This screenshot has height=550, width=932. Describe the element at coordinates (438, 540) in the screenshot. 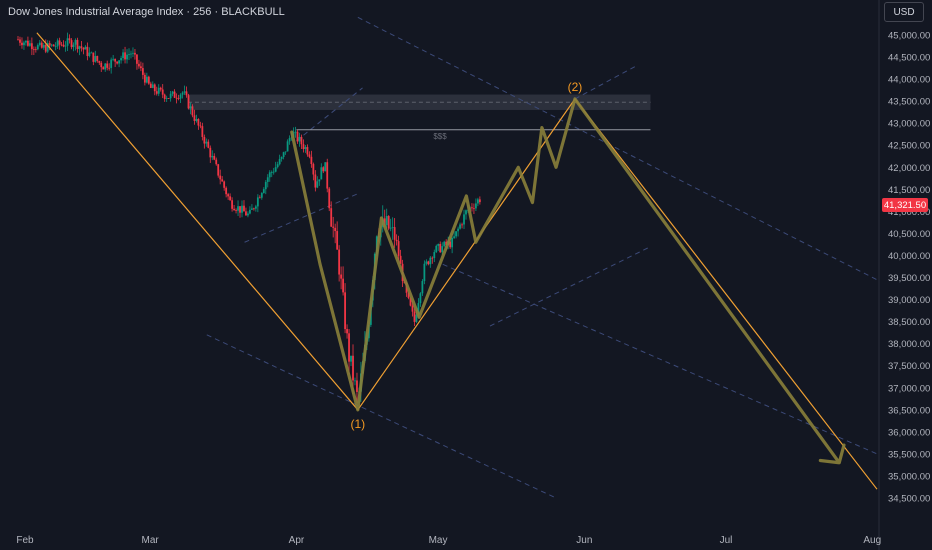

I see `x-tick-label: May` at that location.